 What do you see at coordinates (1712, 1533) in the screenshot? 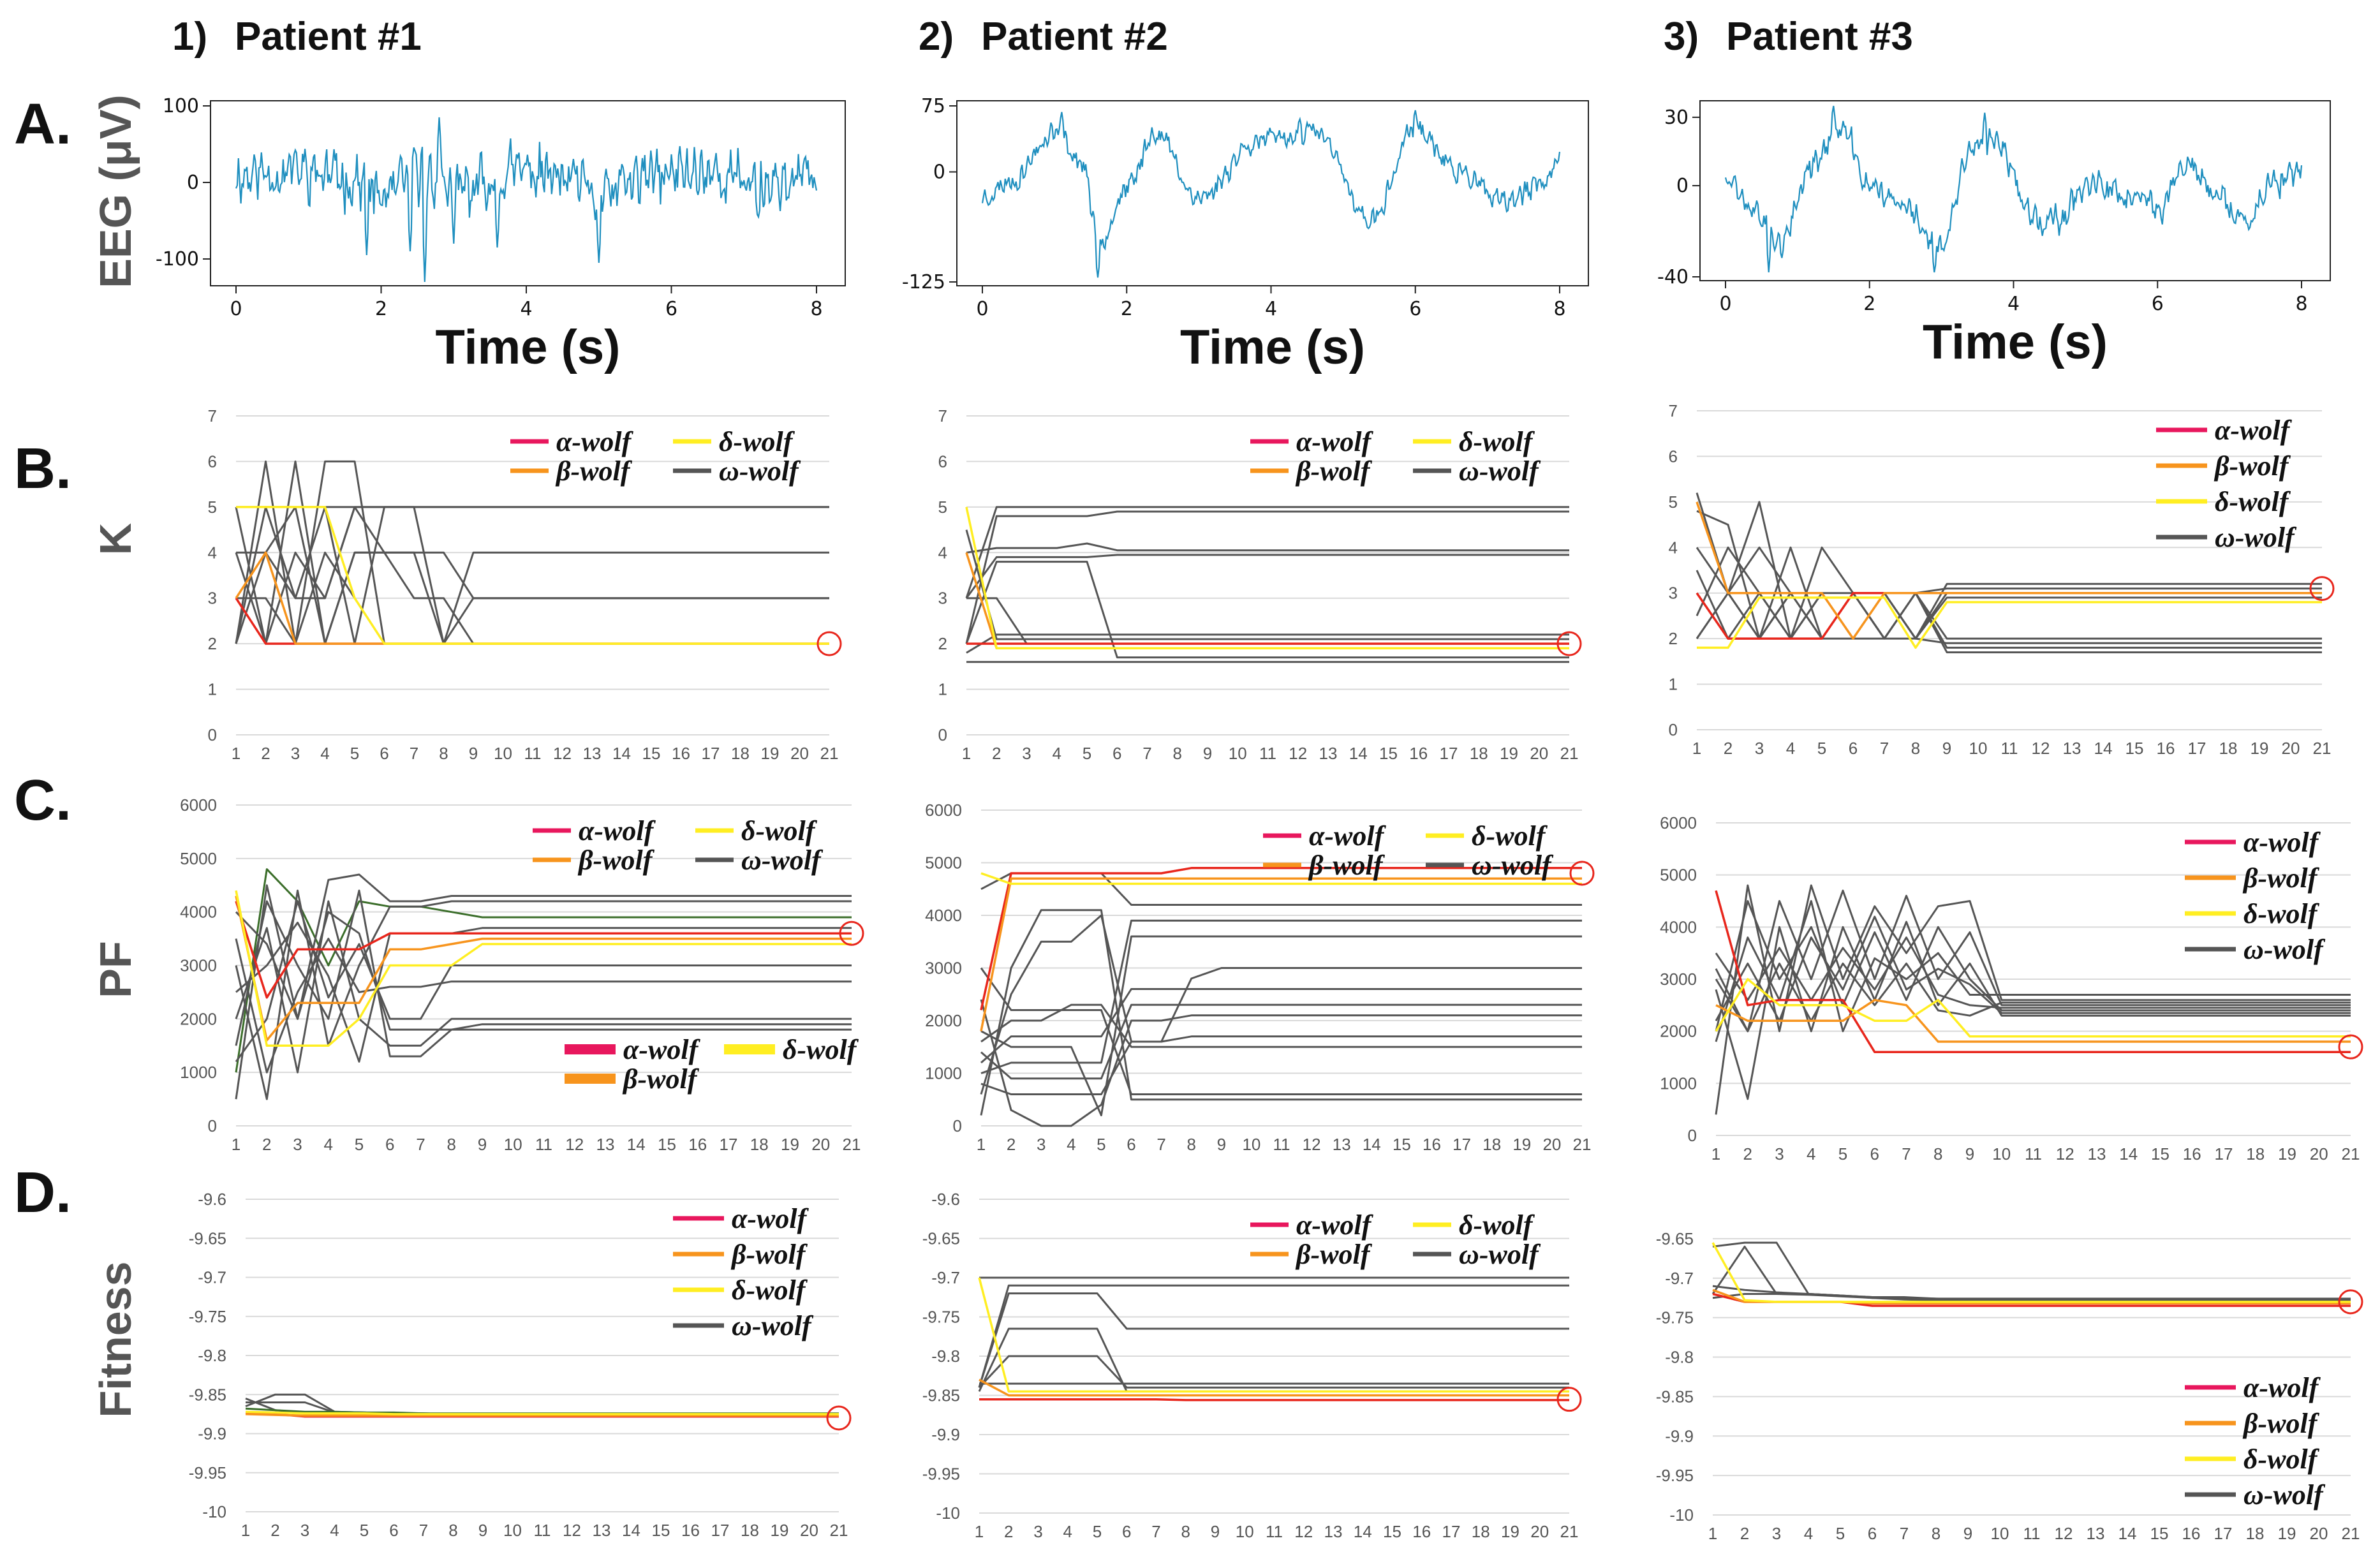
I see `x-tick-label: 1` at bounding box center [1712, 1533].